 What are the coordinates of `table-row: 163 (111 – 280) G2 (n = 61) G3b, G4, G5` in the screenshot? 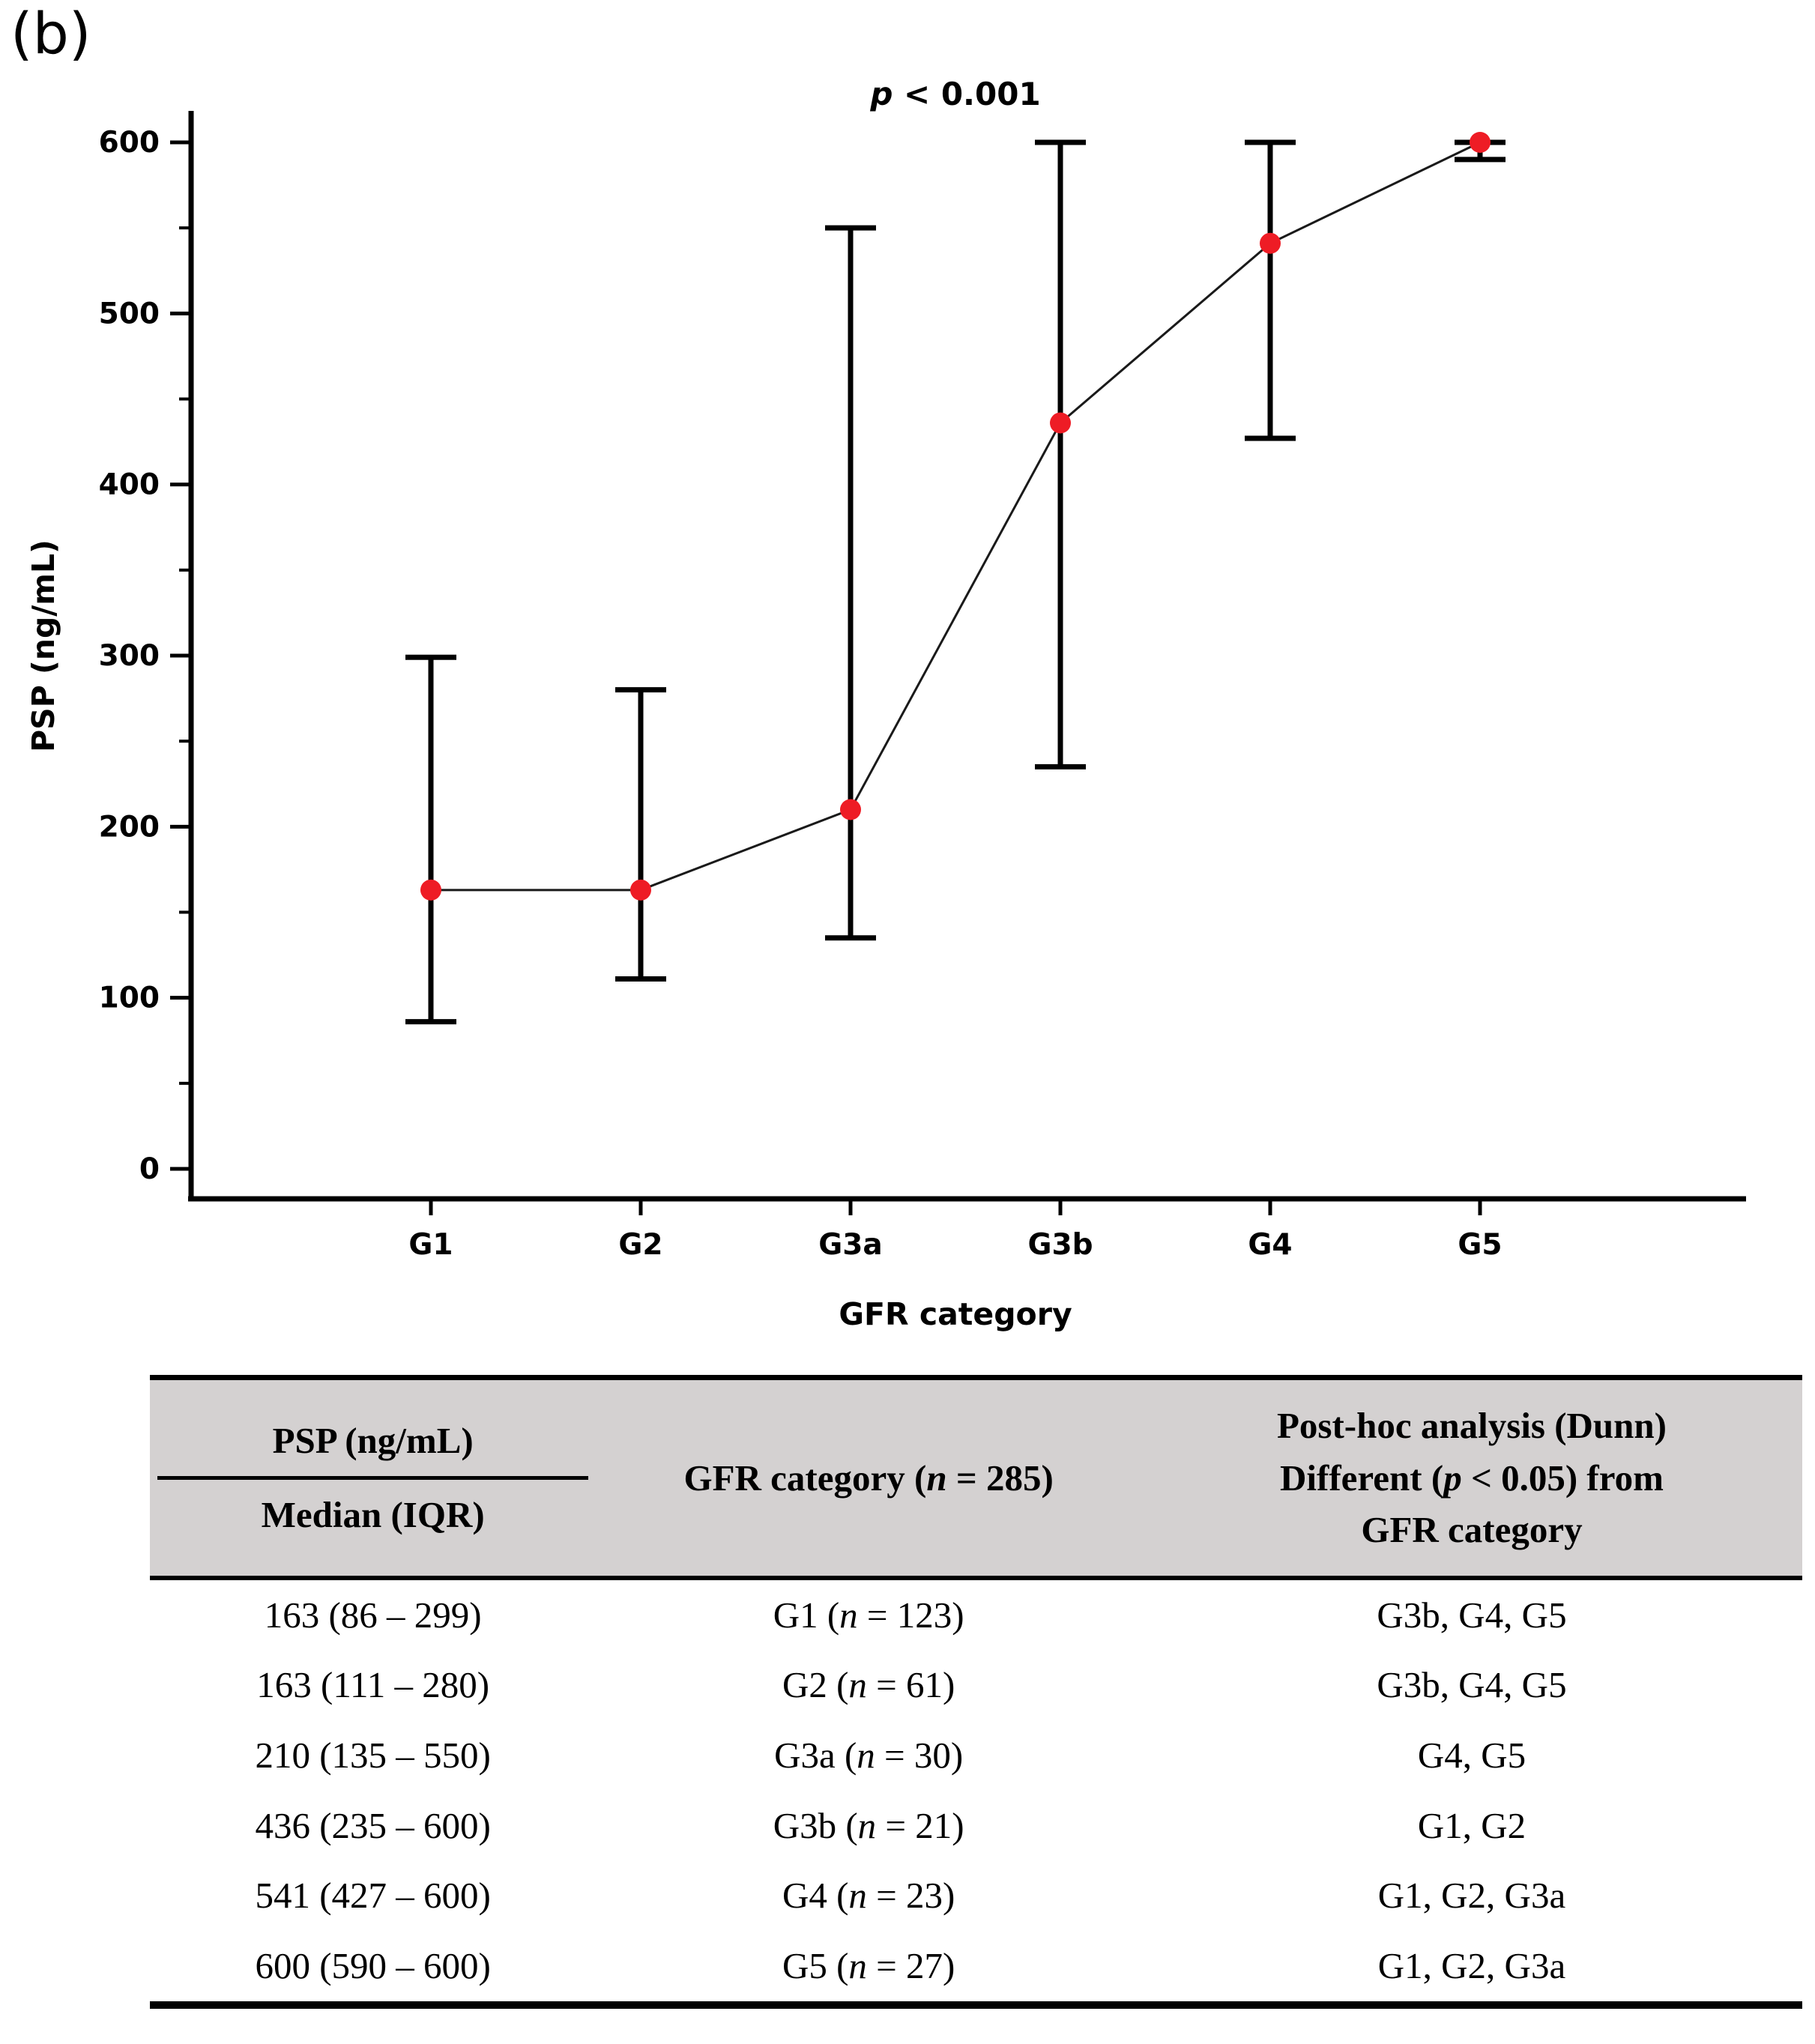 It's located at (976, 1685).